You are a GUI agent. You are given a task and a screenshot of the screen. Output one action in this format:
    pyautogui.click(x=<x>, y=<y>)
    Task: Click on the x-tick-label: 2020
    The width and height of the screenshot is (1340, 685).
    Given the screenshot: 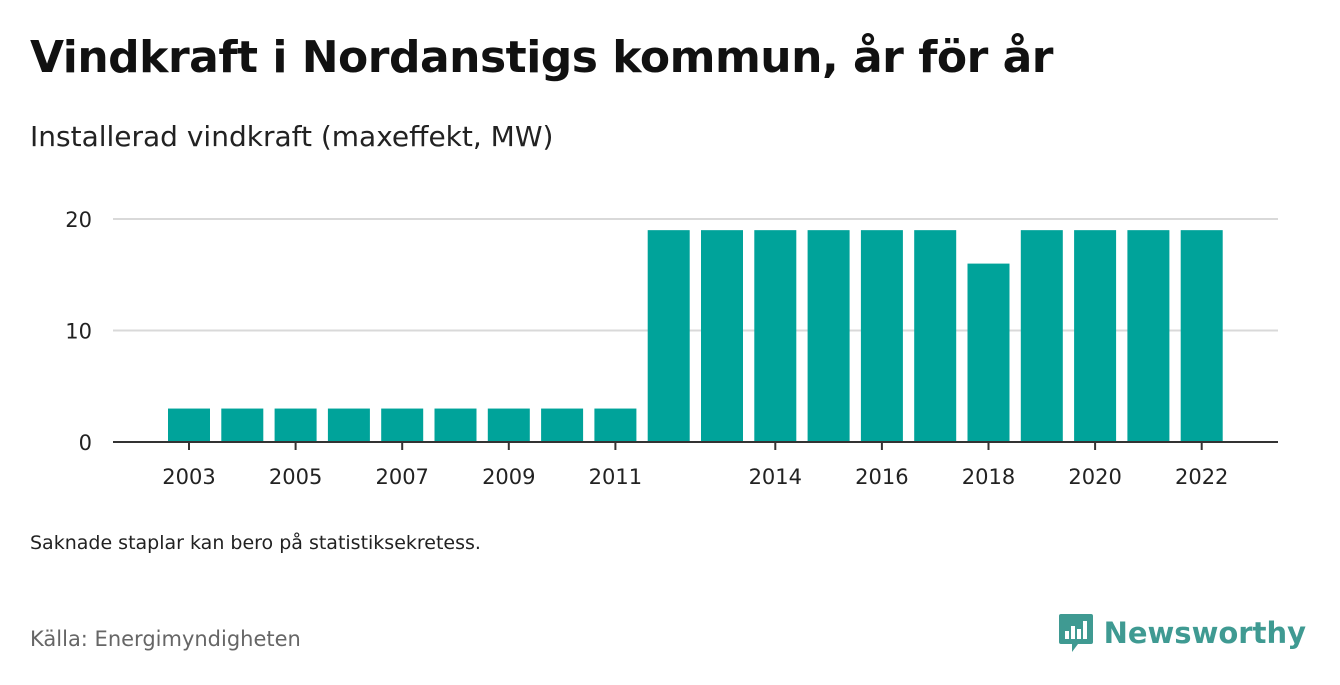 What is the action you would take?
    pyautogui.click(x=1094, y=477)
    